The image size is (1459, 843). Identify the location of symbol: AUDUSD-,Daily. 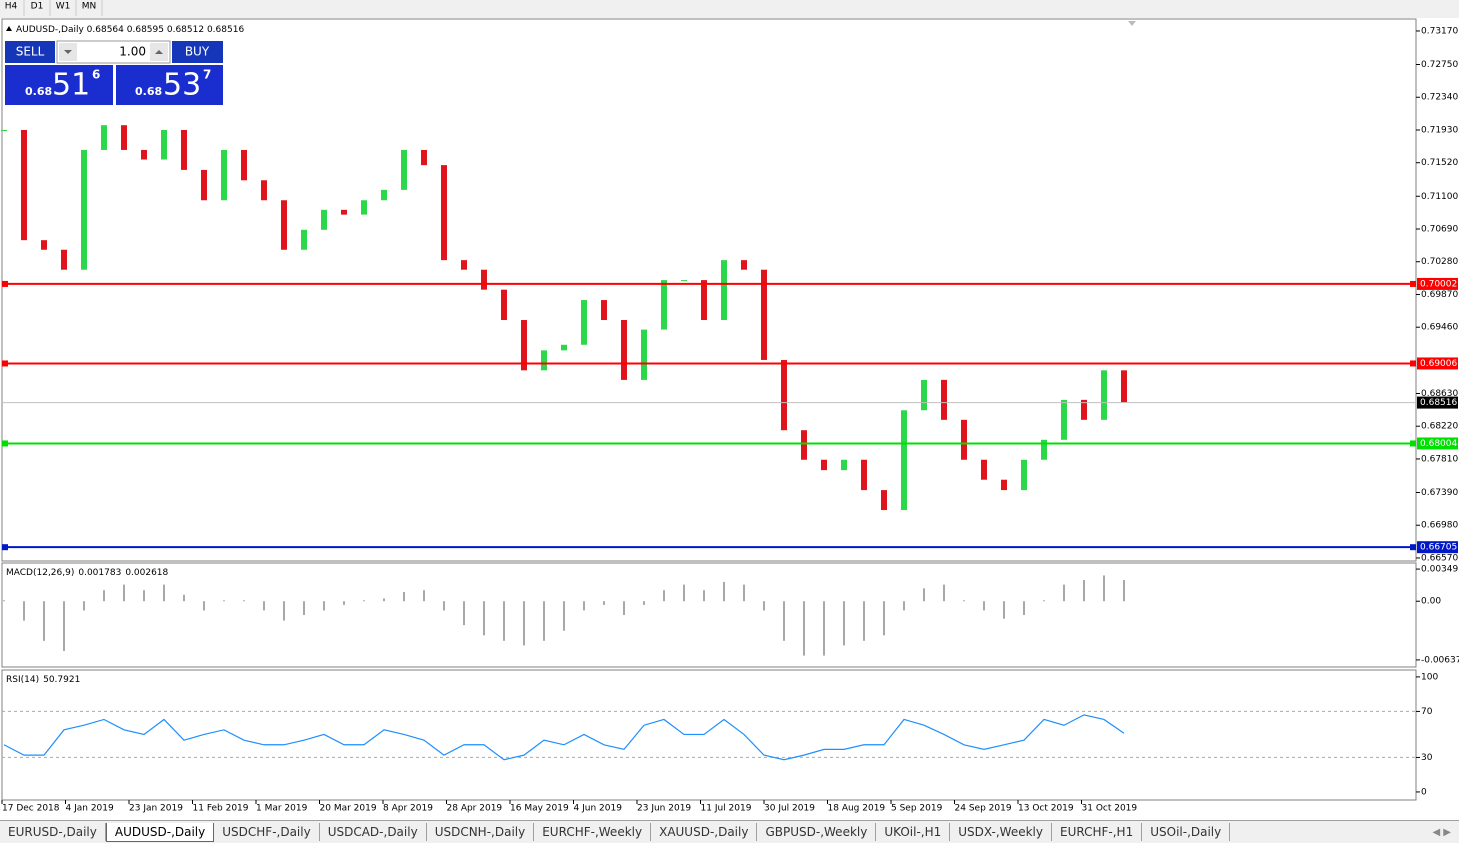
(50, 30).